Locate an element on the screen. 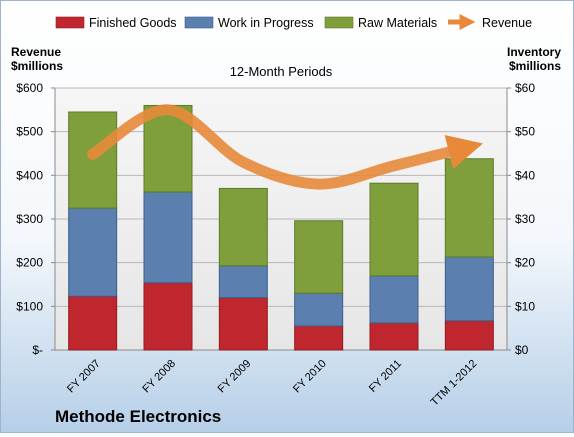 The image size is (574, 437). right-tick-label: $30 is located at coordinates (525, 219).